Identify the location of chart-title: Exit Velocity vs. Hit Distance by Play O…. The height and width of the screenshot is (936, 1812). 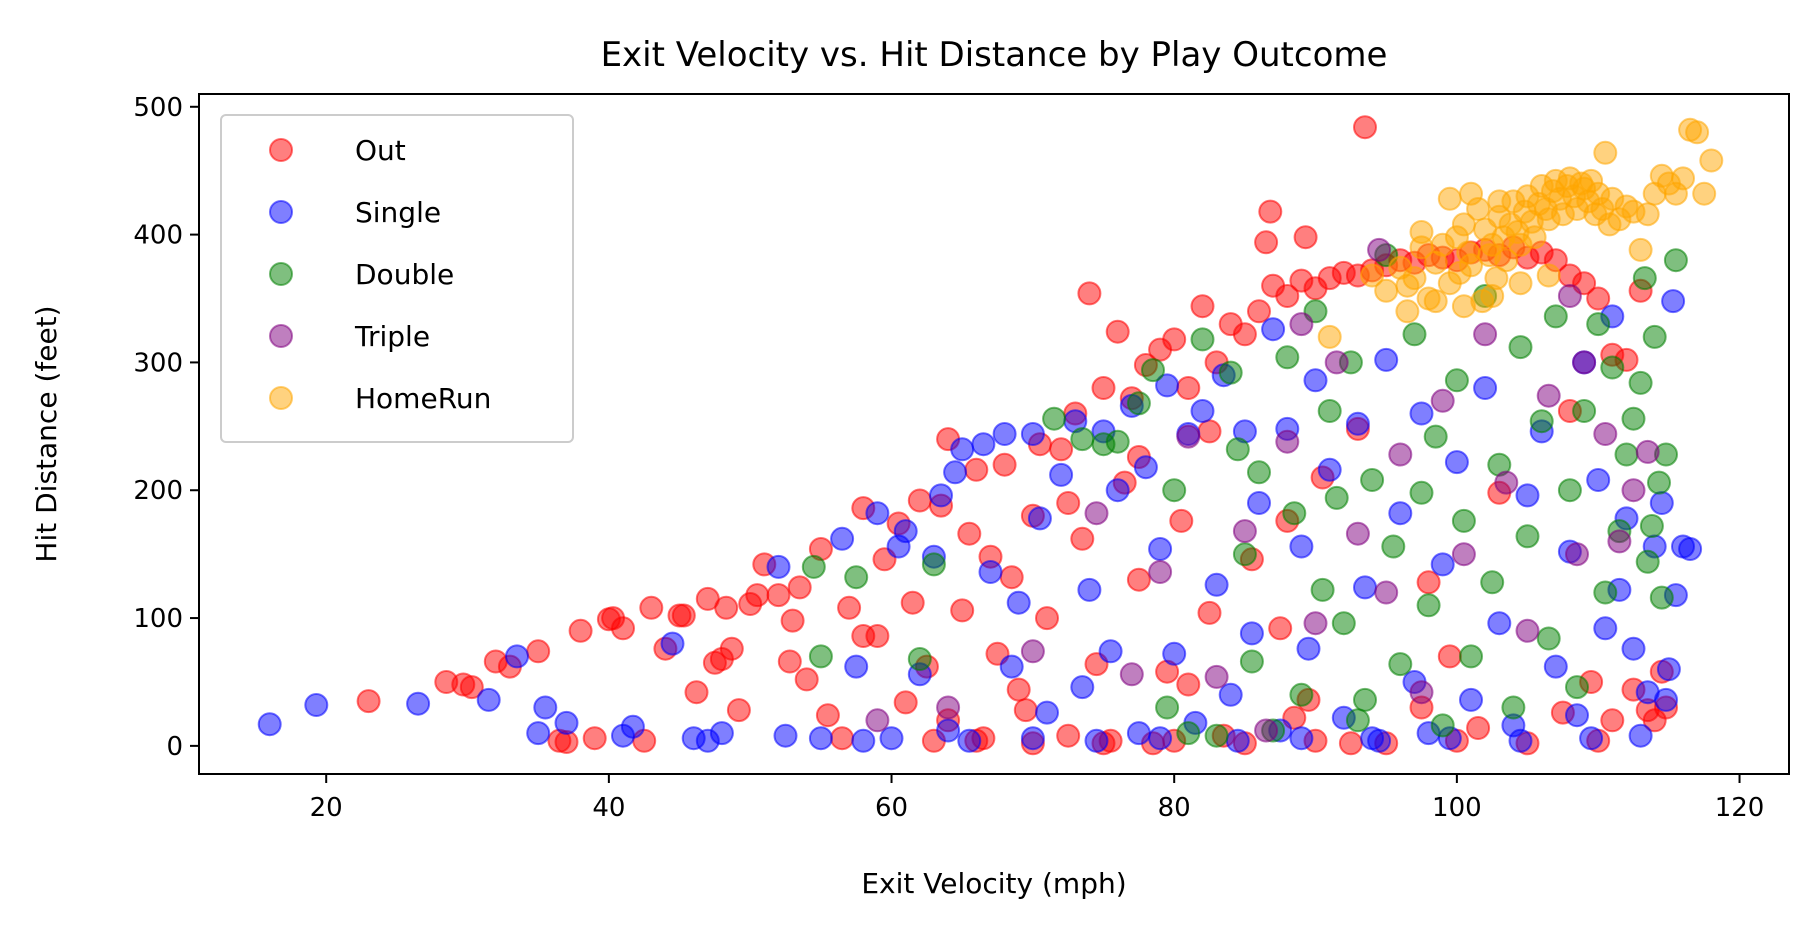
(994, 55).